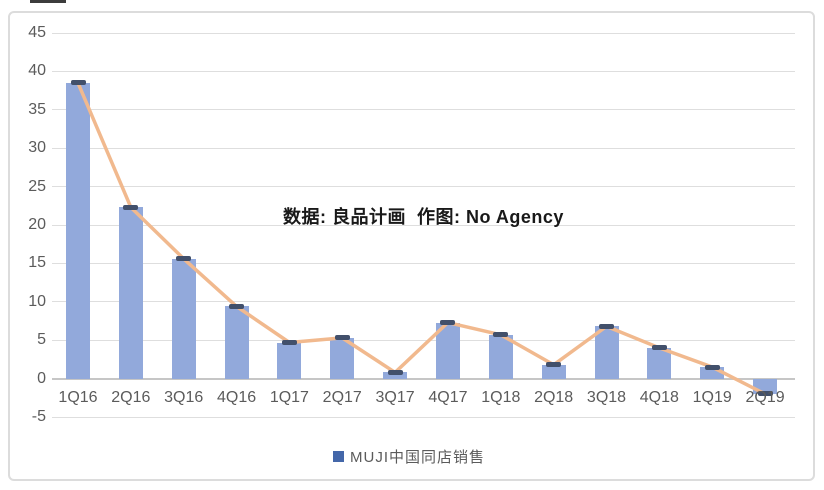  I want to click on y-axis-tick-label: 10, so click(37, 301).